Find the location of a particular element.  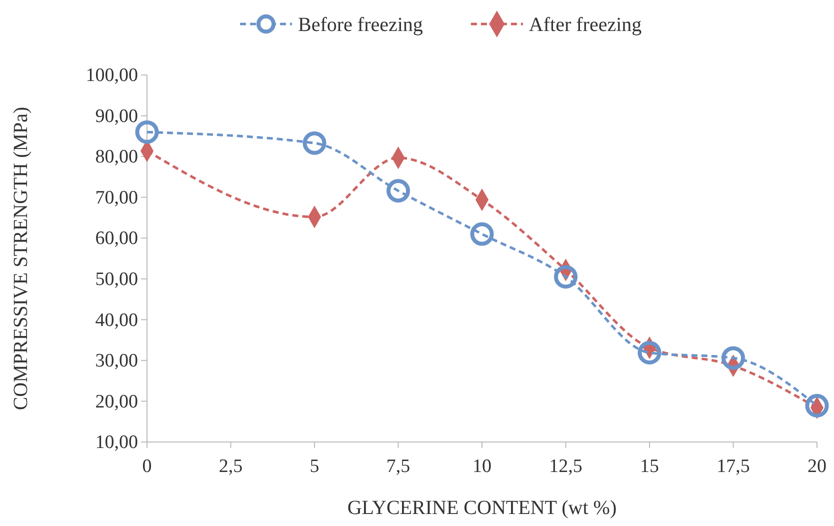

legend-label: Before freezing is located at coordinates (360, 25).